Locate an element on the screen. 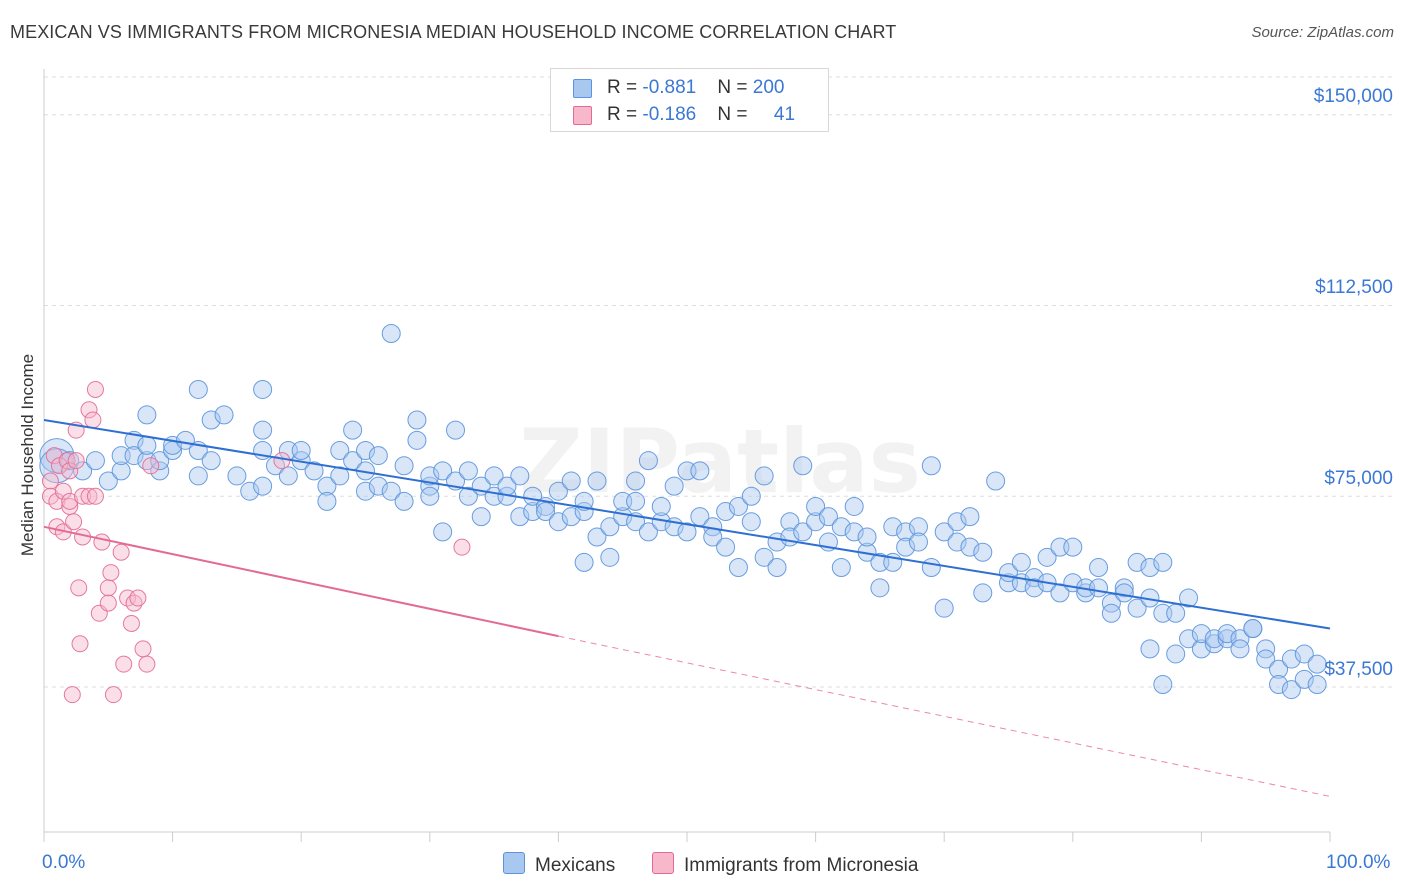 This screenshot has height=892, width=1406. series-micronesia-points is located at coordinates (256, 542).